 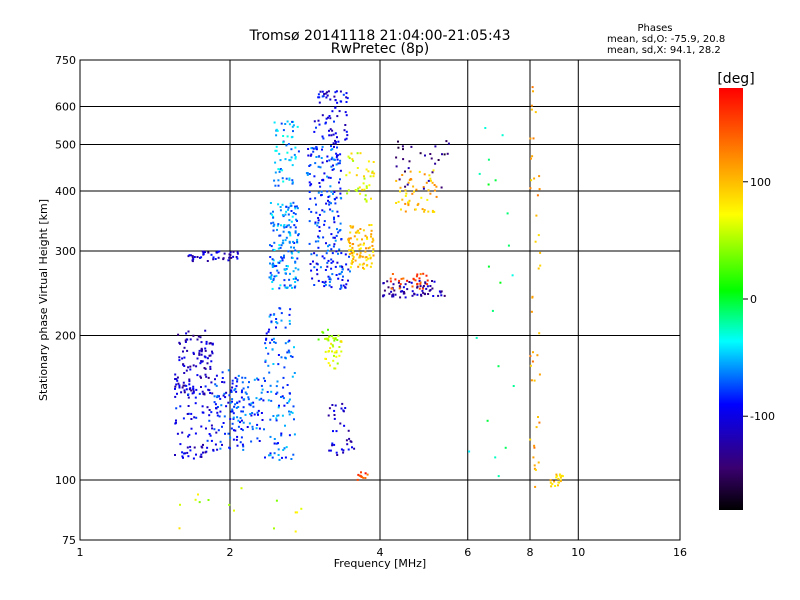 I want to click on colorbar-ticks: 100 0 -100, so click(x=759, y=299).